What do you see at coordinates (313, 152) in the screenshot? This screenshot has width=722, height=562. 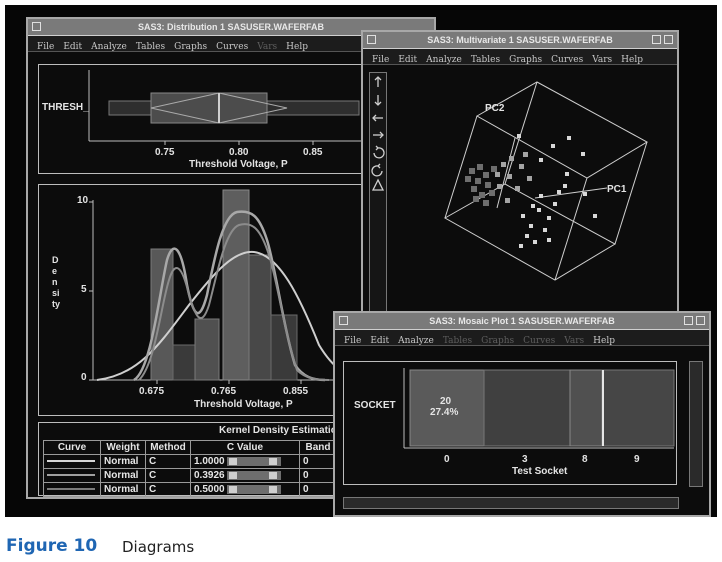 I see `box-xtick-0.85: 0.85` at bounding box center [313, 152].